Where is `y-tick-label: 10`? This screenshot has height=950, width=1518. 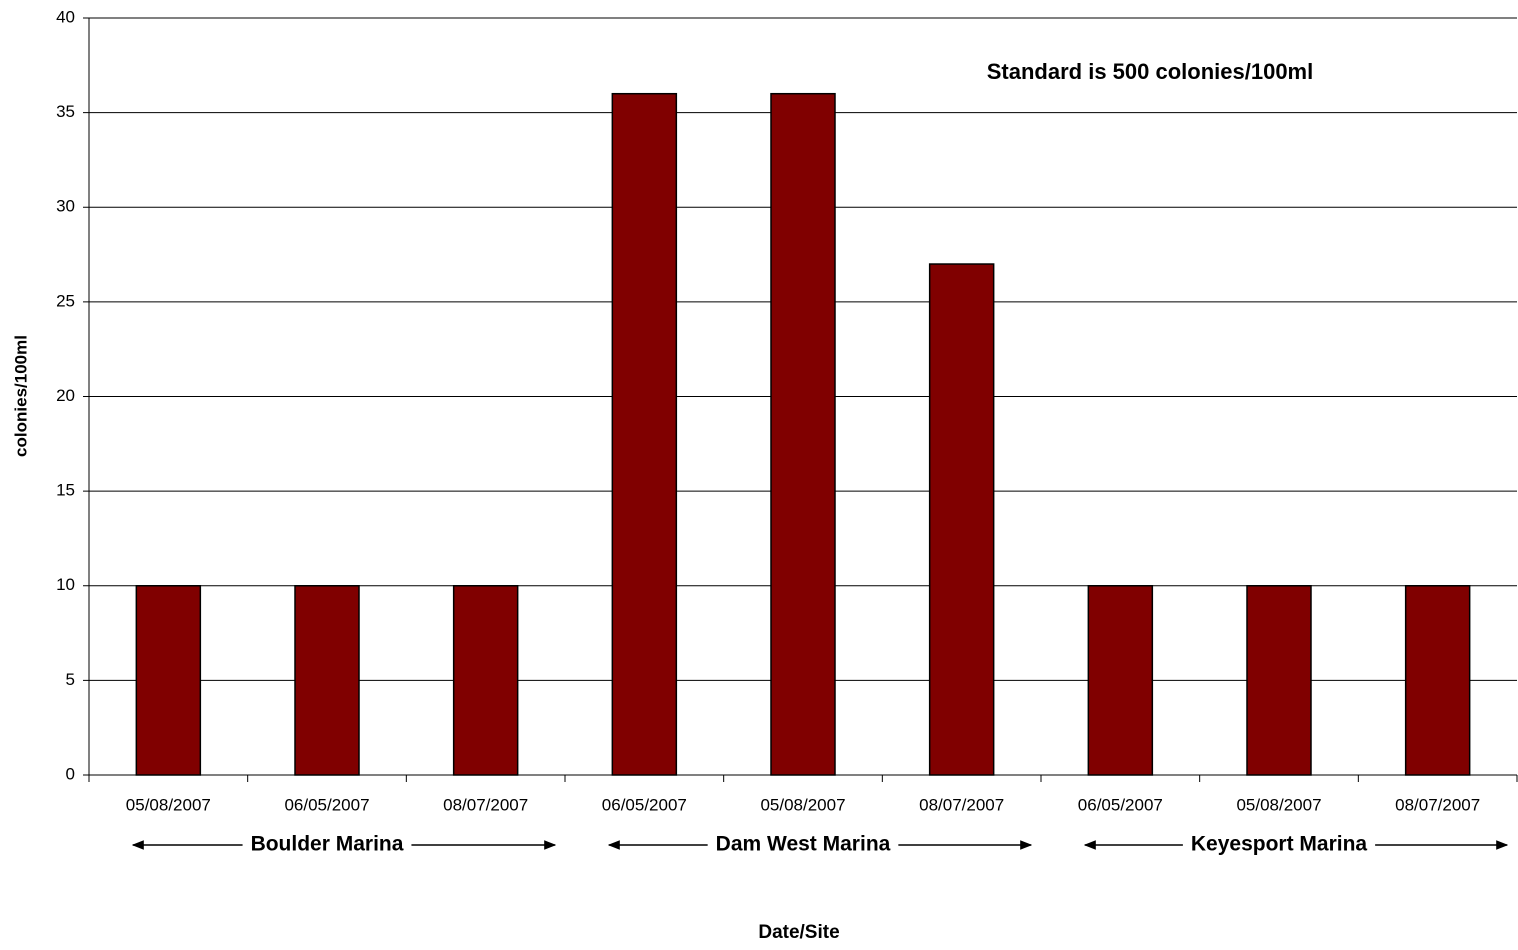
y-tick-label: 10 is located at coordinates (65, 584).